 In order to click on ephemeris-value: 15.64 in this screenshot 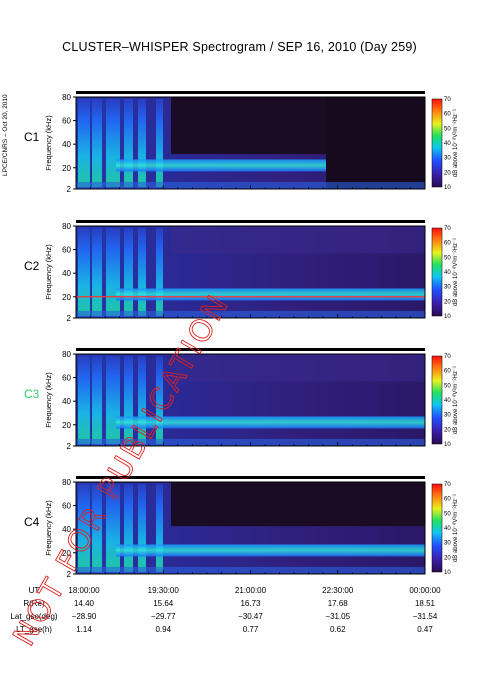, I will do `click(163, 603)`.